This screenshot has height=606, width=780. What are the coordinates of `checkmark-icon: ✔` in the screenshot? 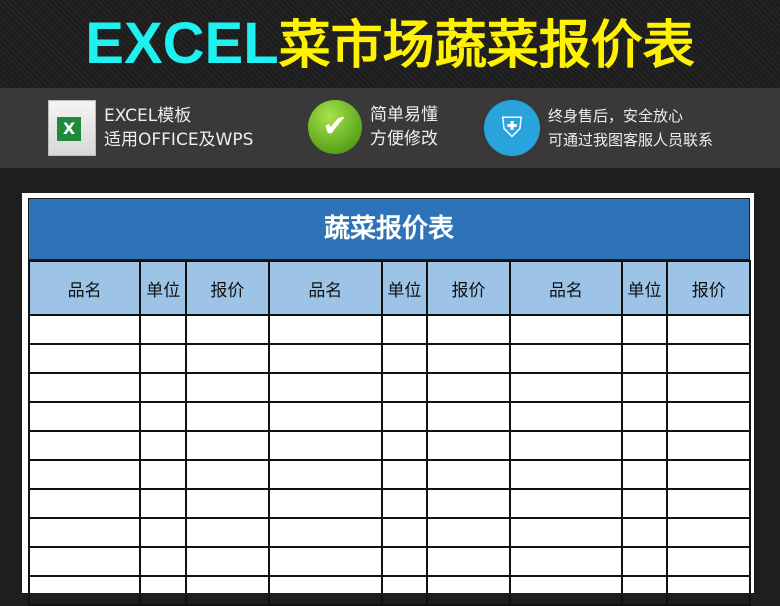 It's located at (335, 127).